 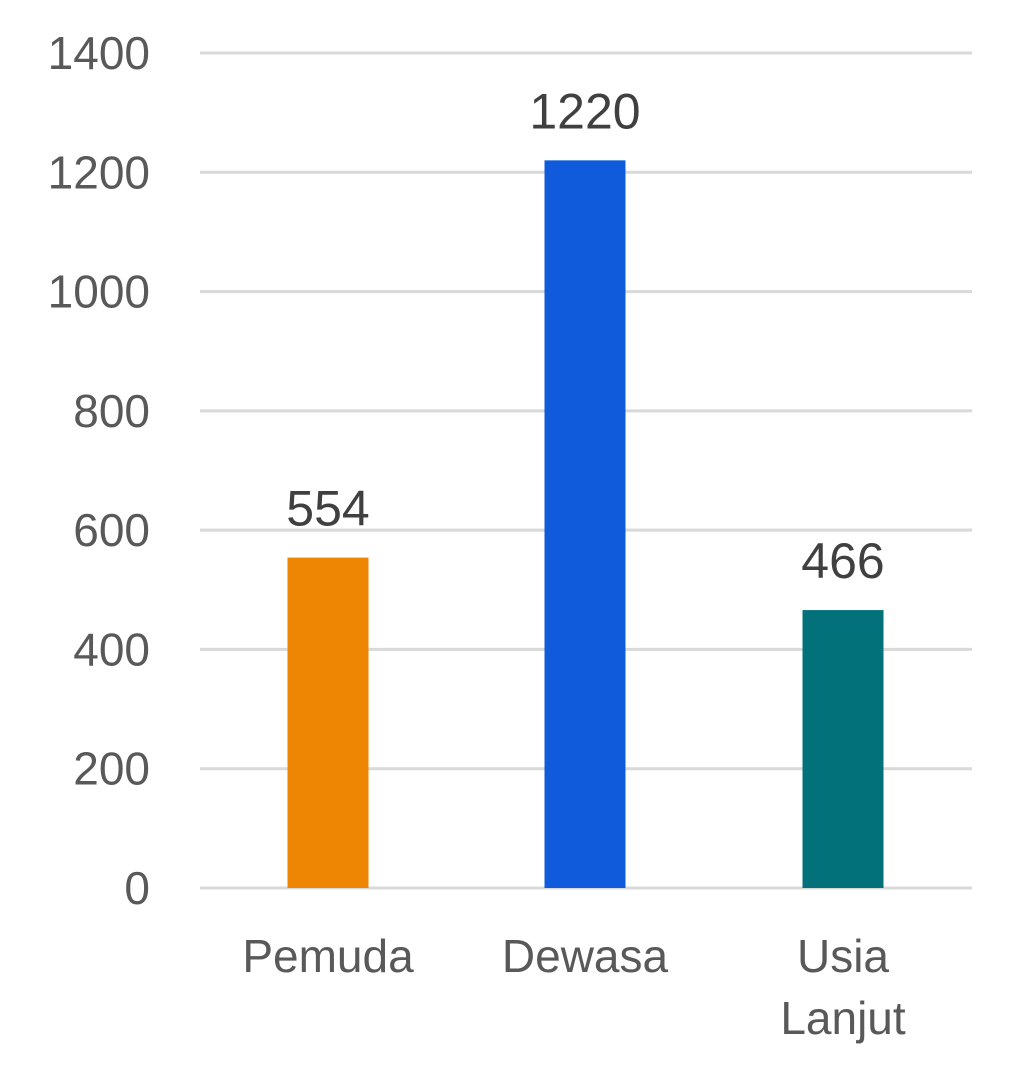 I want to click on y-tick-label: 0, so click(x=137, y=888).